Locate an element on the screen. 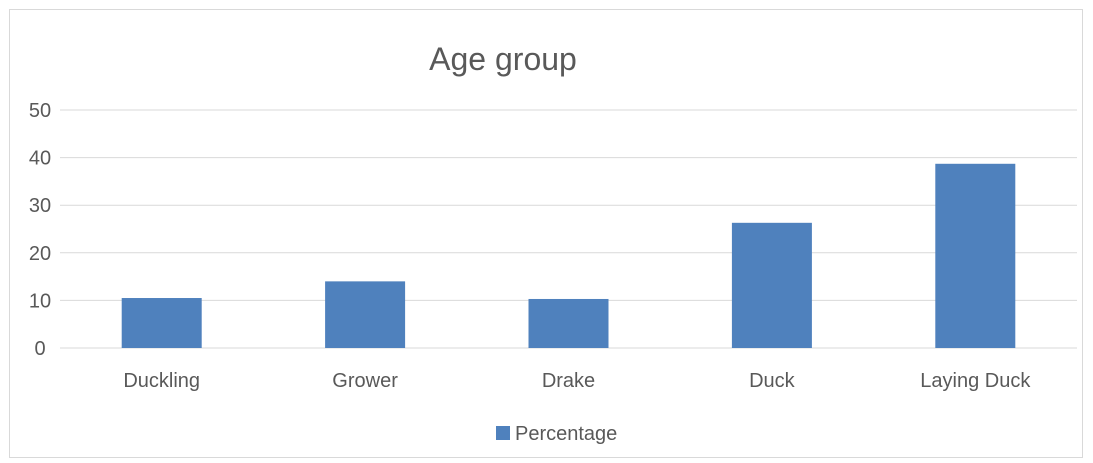 The height and width of the screenshot is (463, 1093). x-tick-label: Grower is located at coordinates (365, 381).